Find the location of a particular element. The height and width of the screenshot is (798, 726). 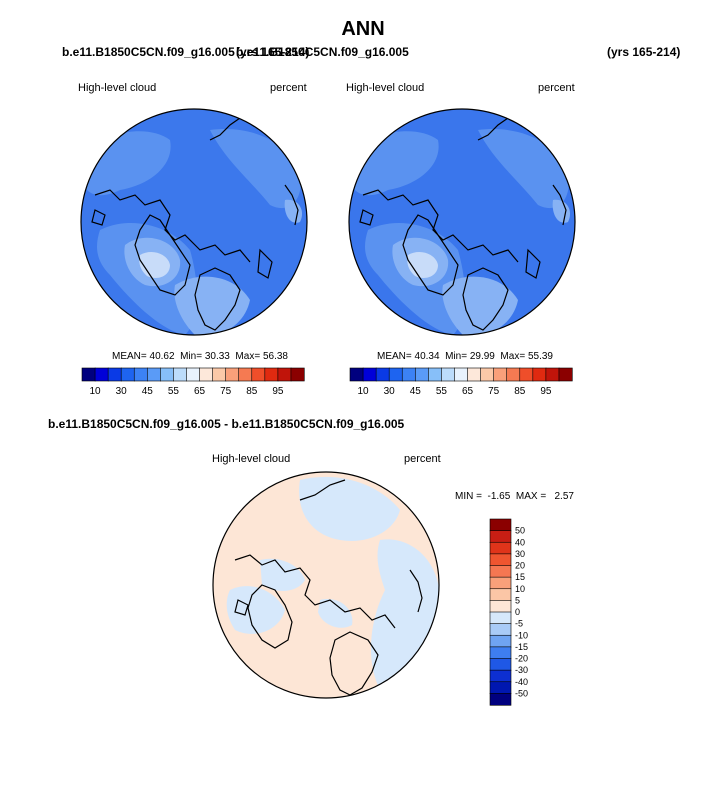

left-polar-map is located at coordinates (194, 222).